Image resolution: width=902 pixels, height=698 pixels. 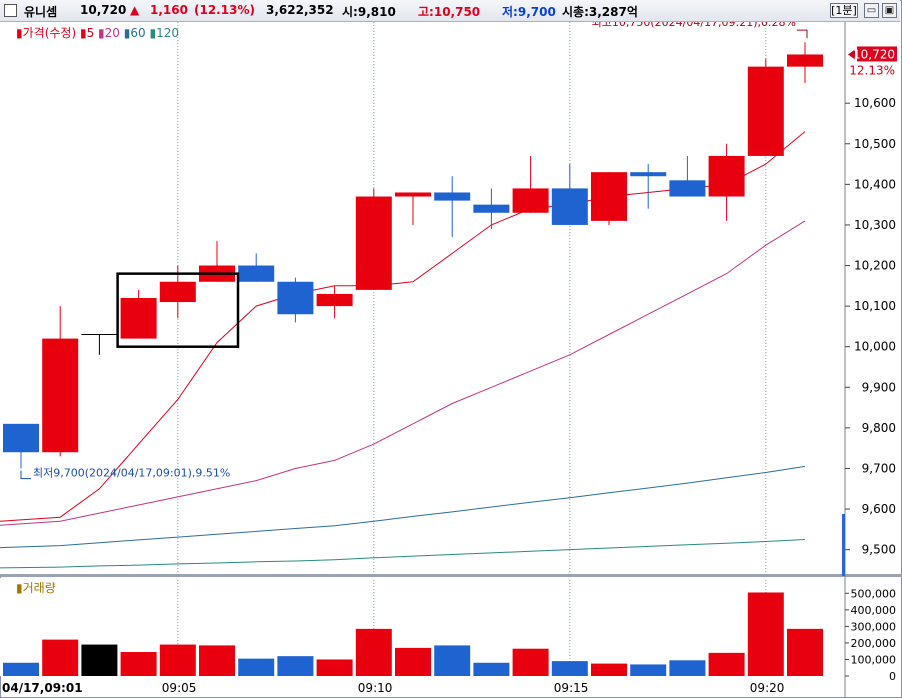 I want to click on current-price: 10,720, so click(x=103, y=10).